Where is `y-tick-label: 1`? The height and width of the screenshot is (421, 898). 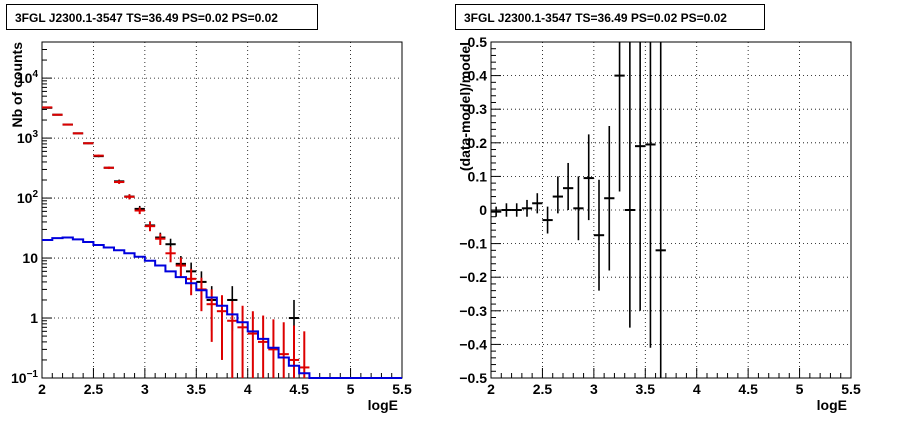
y-tick-label: 1 is located at coordinates (34, 318).